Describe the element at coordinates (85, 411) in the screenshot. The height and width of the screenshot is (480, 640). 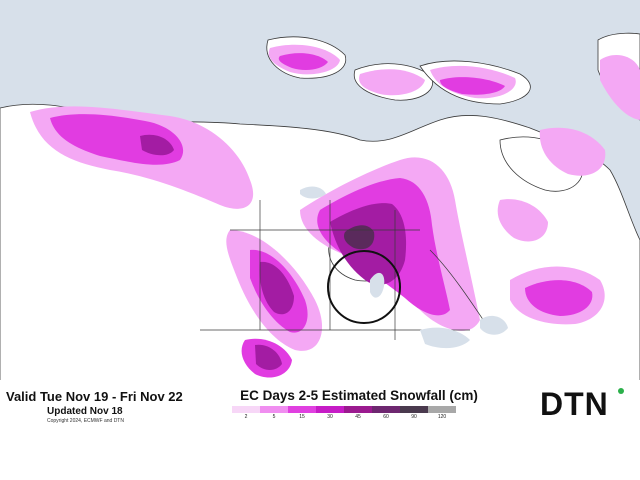
I see `updated-date: Updated Nov 18` at that location.